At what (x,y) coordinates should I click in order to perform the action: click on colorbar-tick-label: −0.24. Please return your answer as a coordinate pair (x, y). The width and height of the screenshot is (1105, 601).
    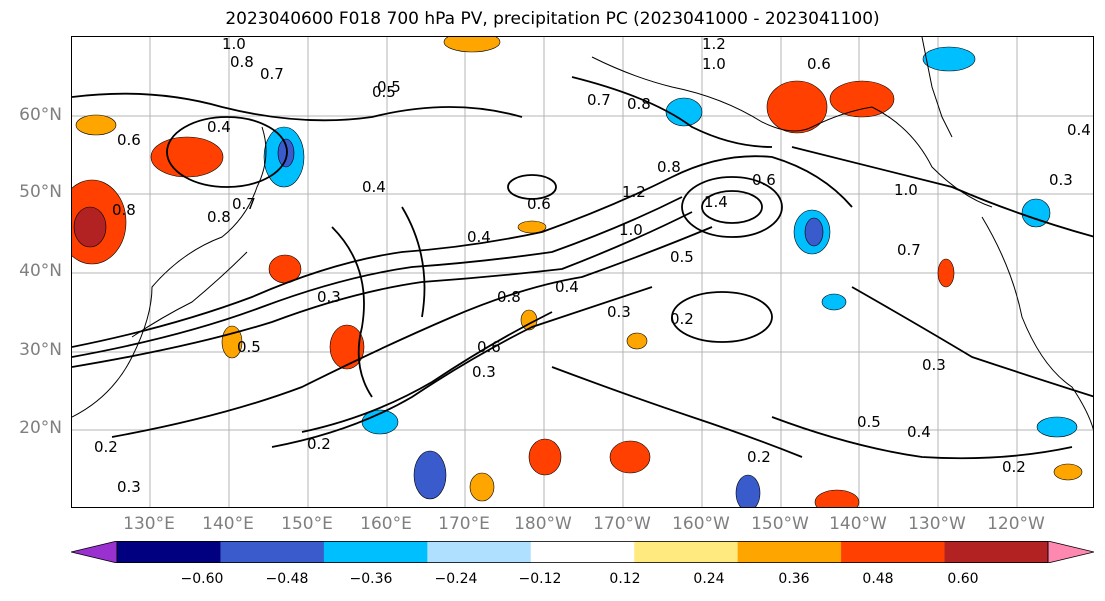
    Looking at the image, I should click on (456, 579).